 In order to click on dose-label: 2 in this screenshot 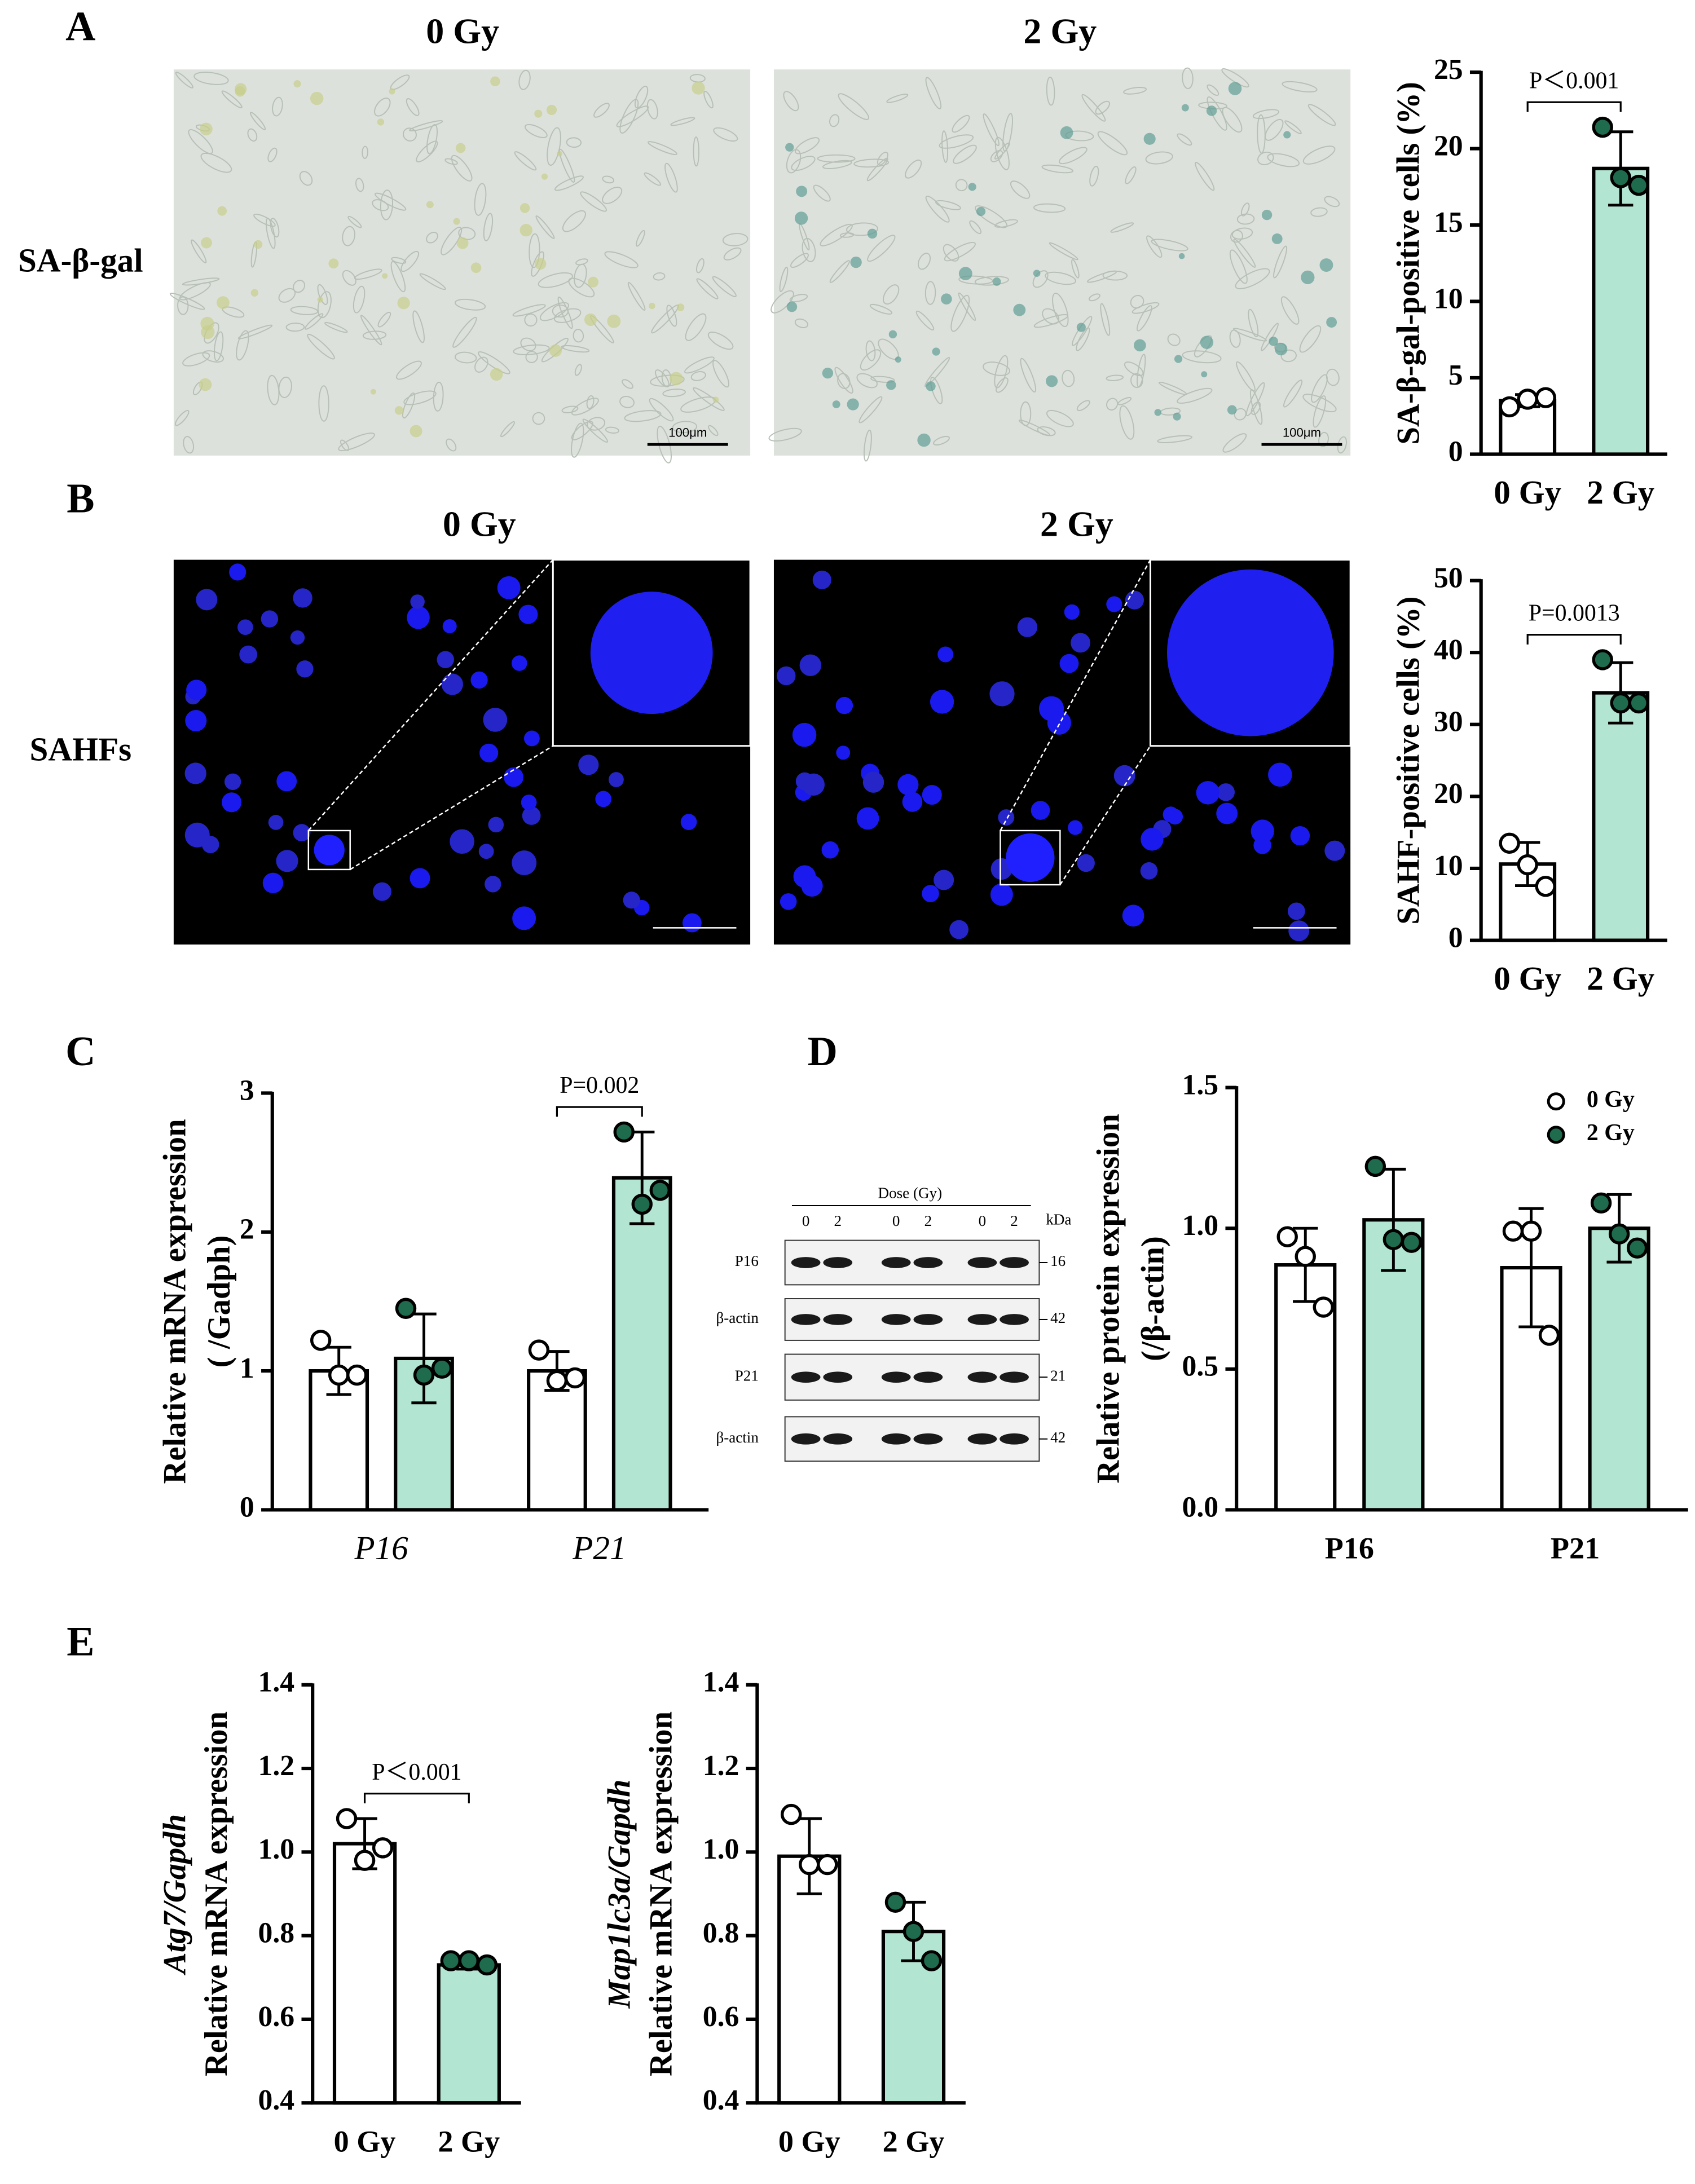, I will do `click(928, 1220)`.